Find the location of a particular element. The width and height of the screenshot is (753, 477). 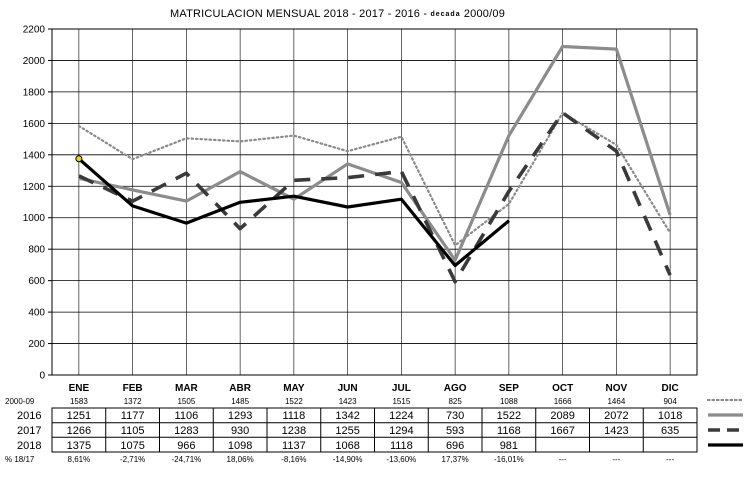

x-tick-label-mar: MAR is located at coordinates (187, 388).